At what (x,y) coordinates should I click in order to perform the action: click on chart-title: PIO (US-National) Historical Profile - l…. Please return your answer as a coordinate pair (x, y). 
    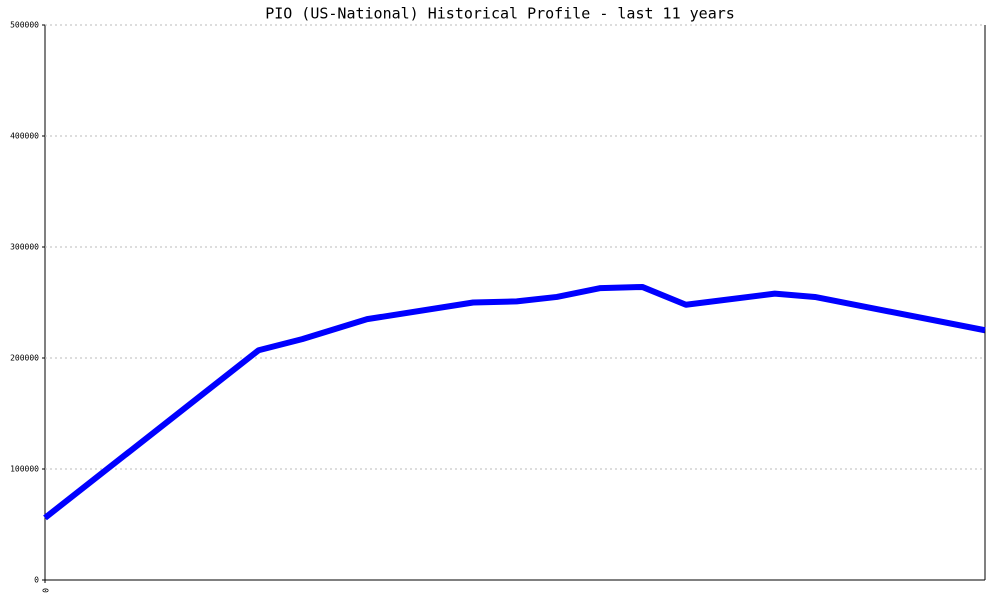
    Looking at the image, I should click on (500, 14).